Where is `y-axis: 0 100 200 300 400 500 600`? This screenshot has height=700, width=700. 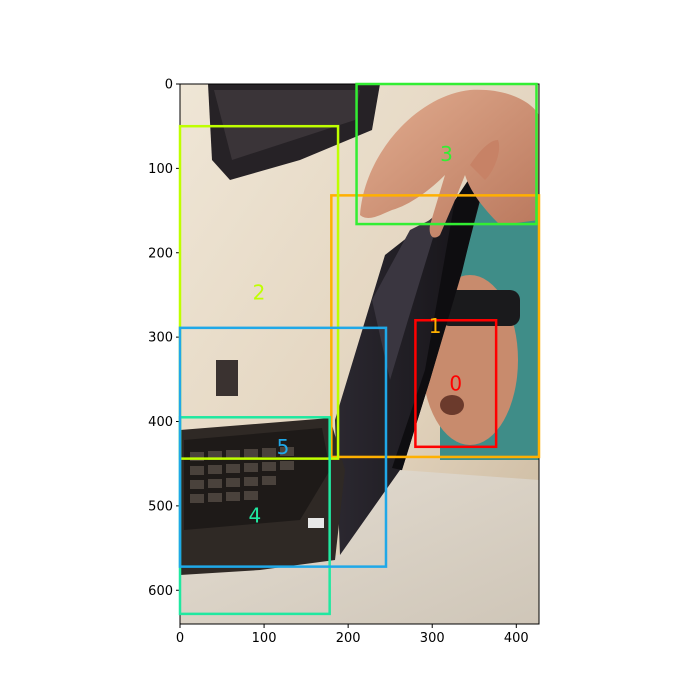 y-axis: 0 100 200 300 400 500 600 is located at coordinates (164, 338).